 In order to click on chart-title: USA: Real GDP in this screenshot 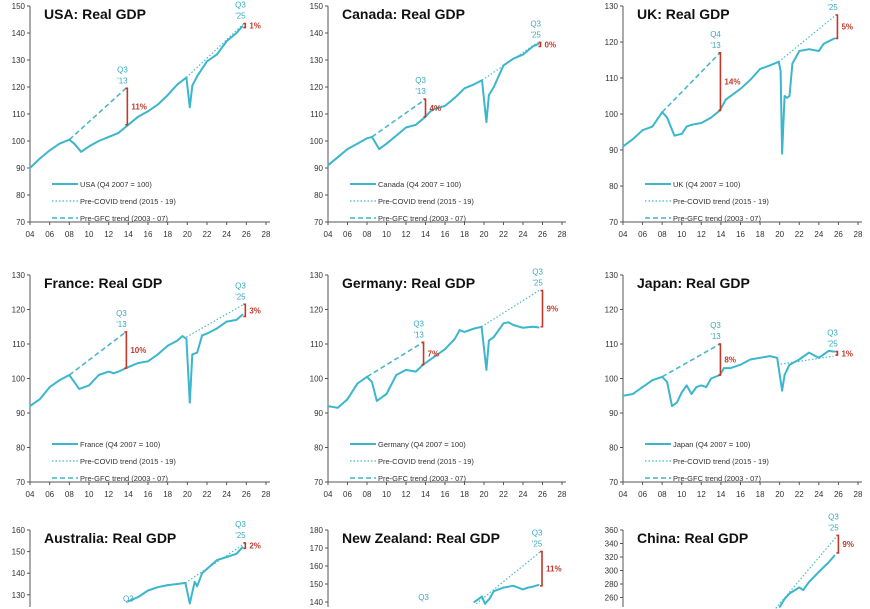, I will do `click(95, 14)`.